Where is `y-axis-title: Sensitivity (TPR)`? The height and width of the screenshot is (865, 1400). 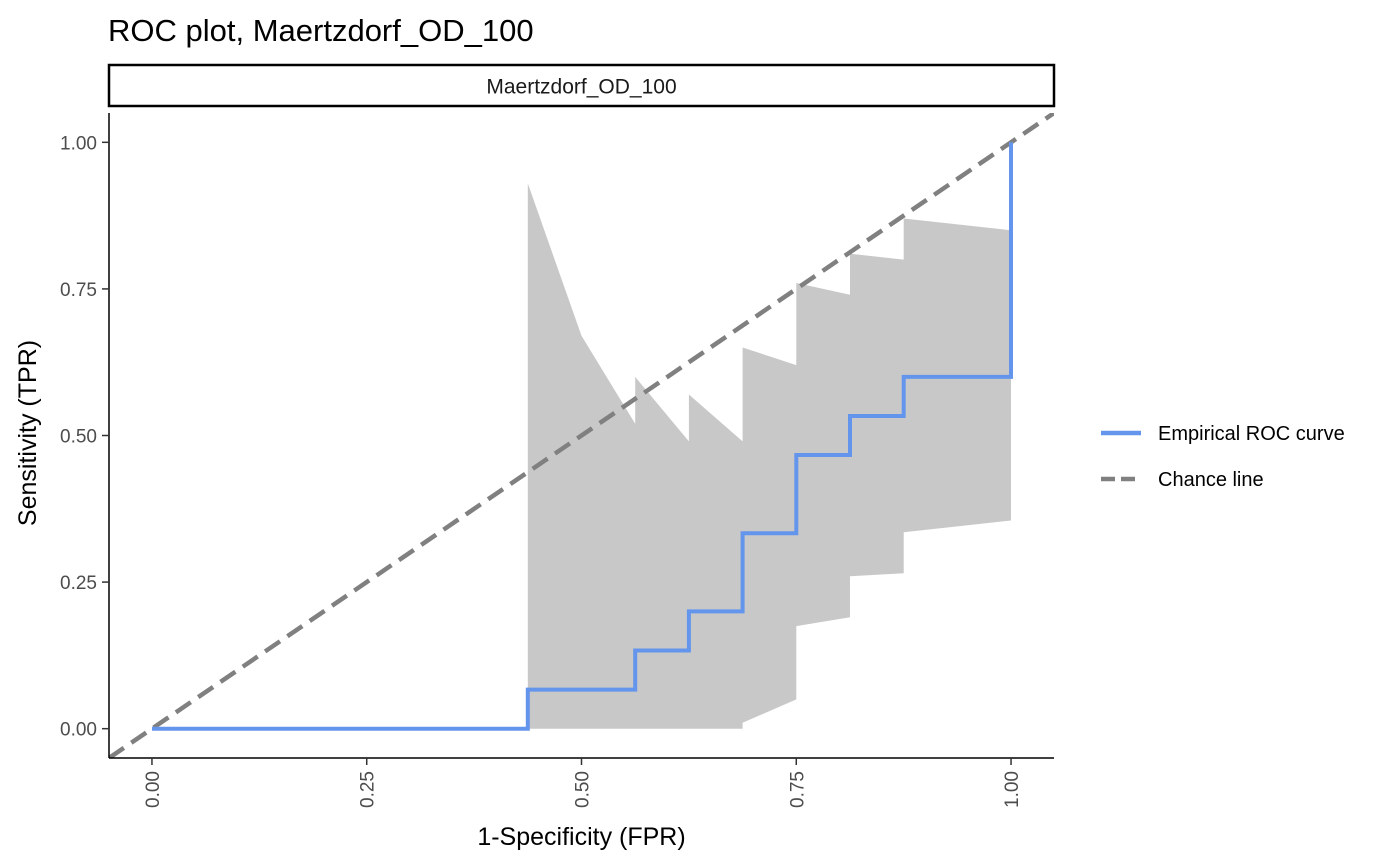
y-axis-title: Sensitivity (TPR) is located at coordinates (28, 433).